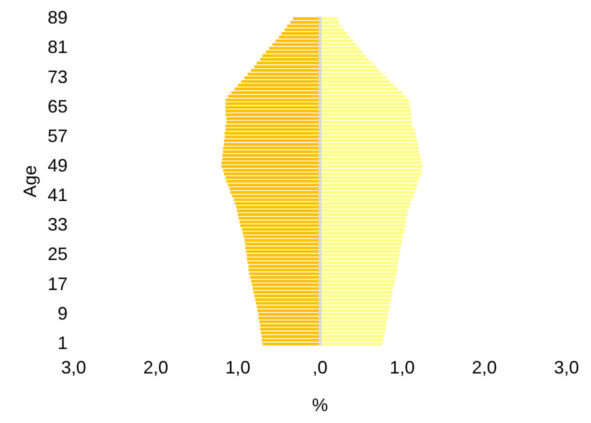 This screenshot has height=423, width=591. What do you see at coordinates (63, 313) in the screenshot?
I see `y-tick-label: 9` at bounding box center [63, 313].